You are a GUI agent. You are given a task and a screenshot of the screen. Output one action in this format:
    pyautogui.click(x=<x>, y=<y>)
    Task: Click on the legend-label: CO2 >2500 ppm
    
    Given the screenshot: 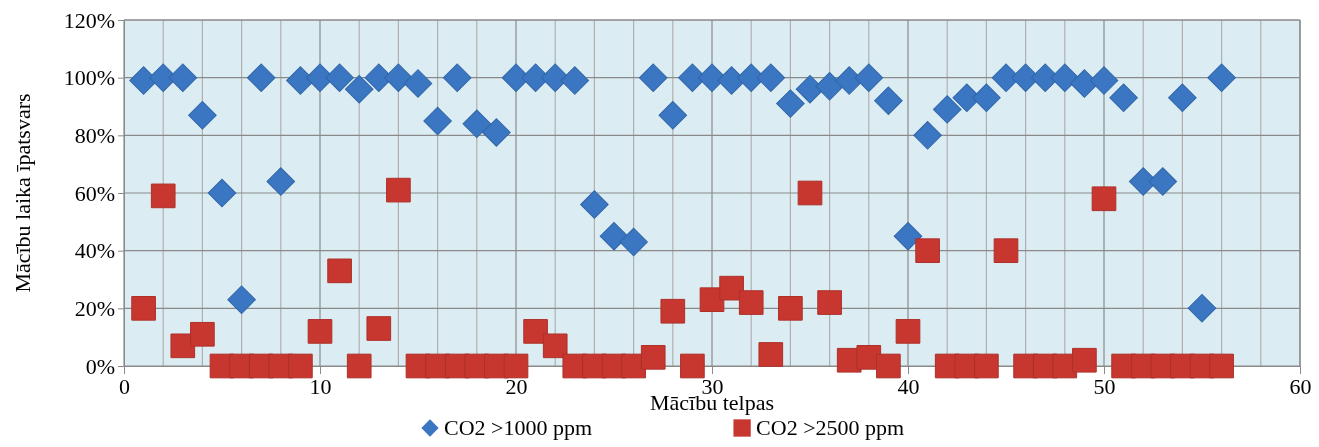 What is the action you would take?
    pyautogui.click(x=830, y=427)
    